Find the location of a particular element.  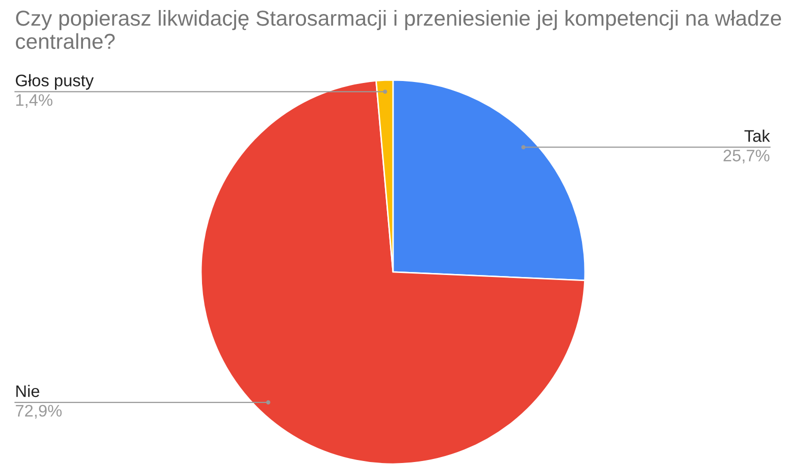

chart-title: Czy popierasz likwidację Starosarmacji i przeniesienie jej kompetencji na władze centralne? is located at coordinates (399, 30).